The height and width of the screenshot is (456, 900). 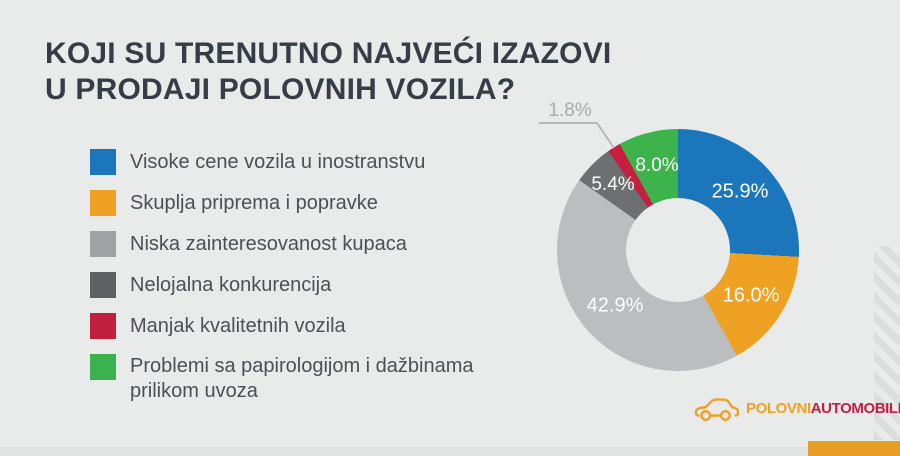 What do you see at coordinates (887, 343) in the screenshot?
I see `diagonal-stripes-decoration` at bounding box center [887, 343].